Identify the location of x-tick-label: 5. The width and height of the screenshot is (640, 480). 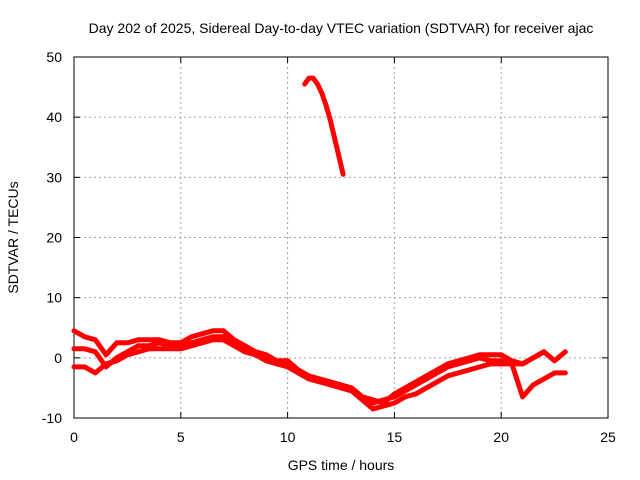
(181, 437).